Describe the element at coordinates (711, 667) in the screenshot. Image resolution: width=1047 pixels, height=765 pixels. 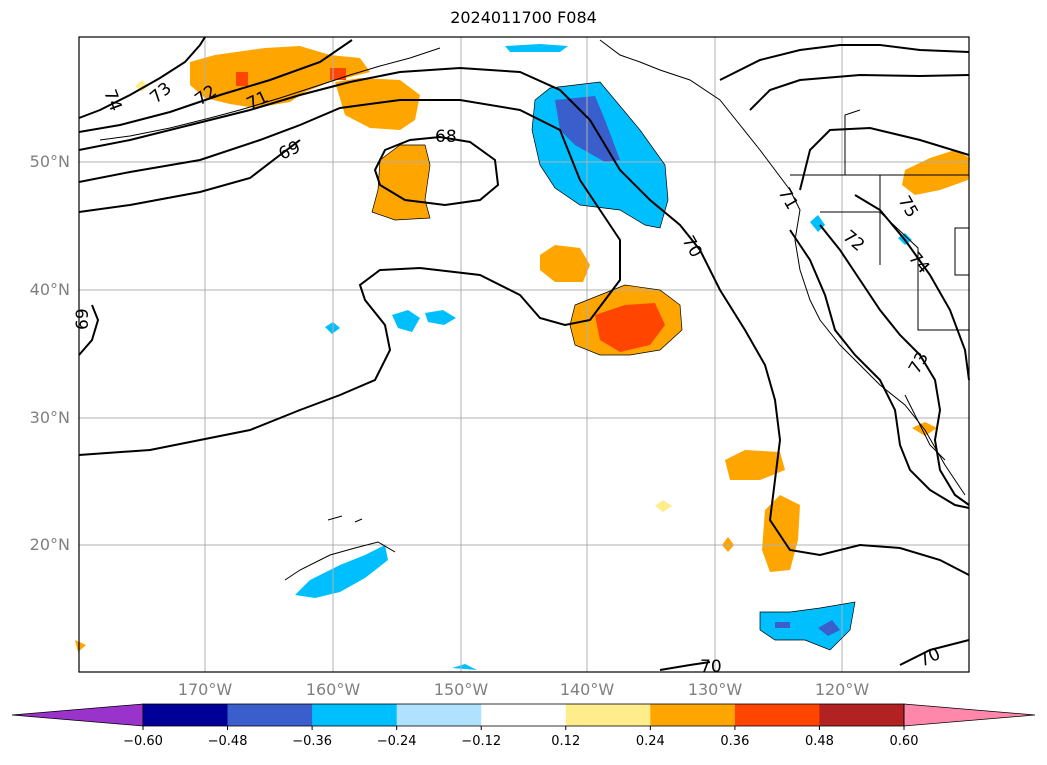
I see `contour-label: 70` at that location.